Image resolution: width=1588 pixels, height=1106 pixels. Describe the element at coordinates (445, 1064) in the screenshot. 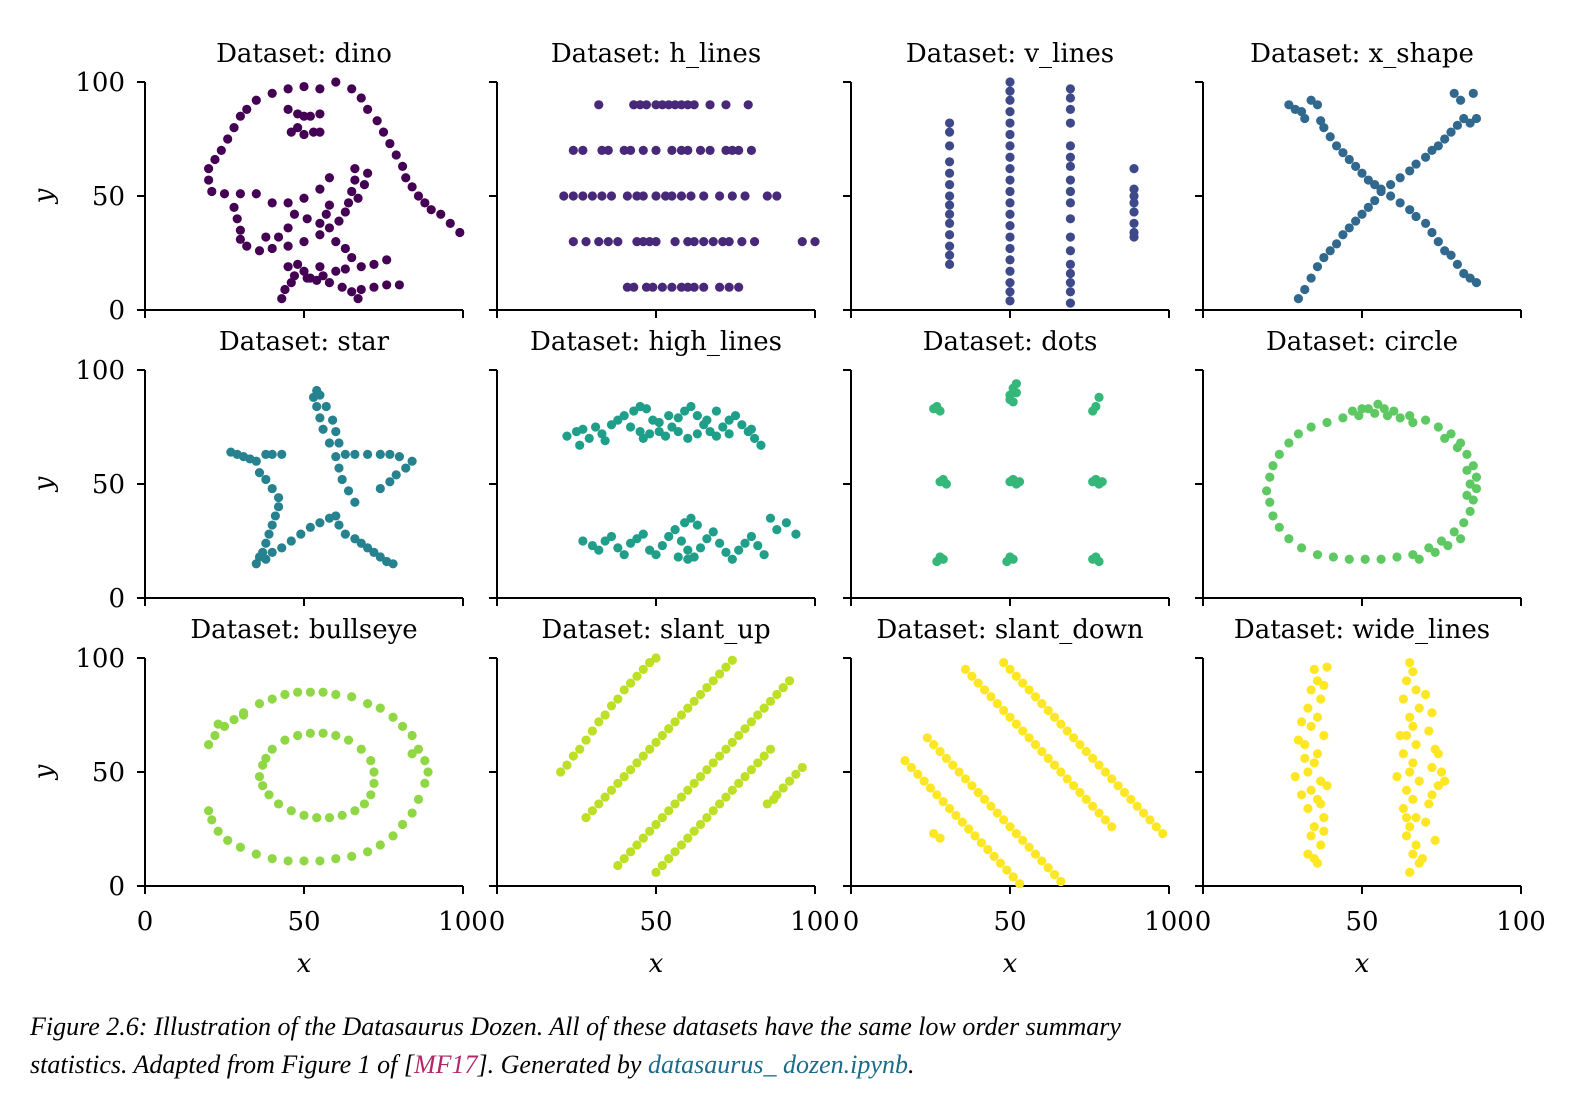

I see `citation-link: MF17` at that location.